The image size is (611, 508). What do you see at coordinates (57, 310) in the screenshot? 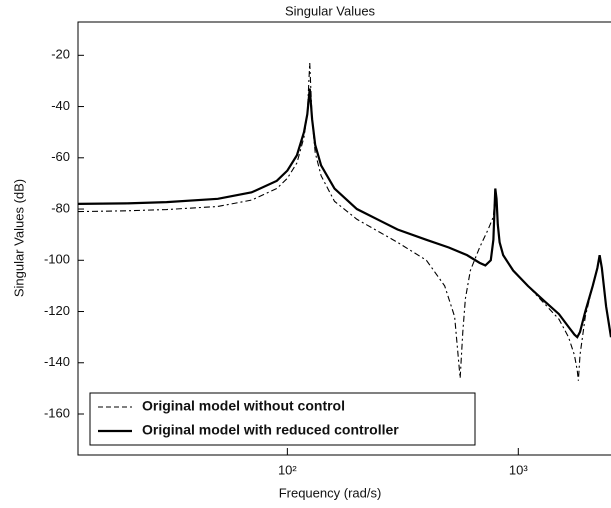
I see `y-tick-label: -120` at bounding box center [57, 310].